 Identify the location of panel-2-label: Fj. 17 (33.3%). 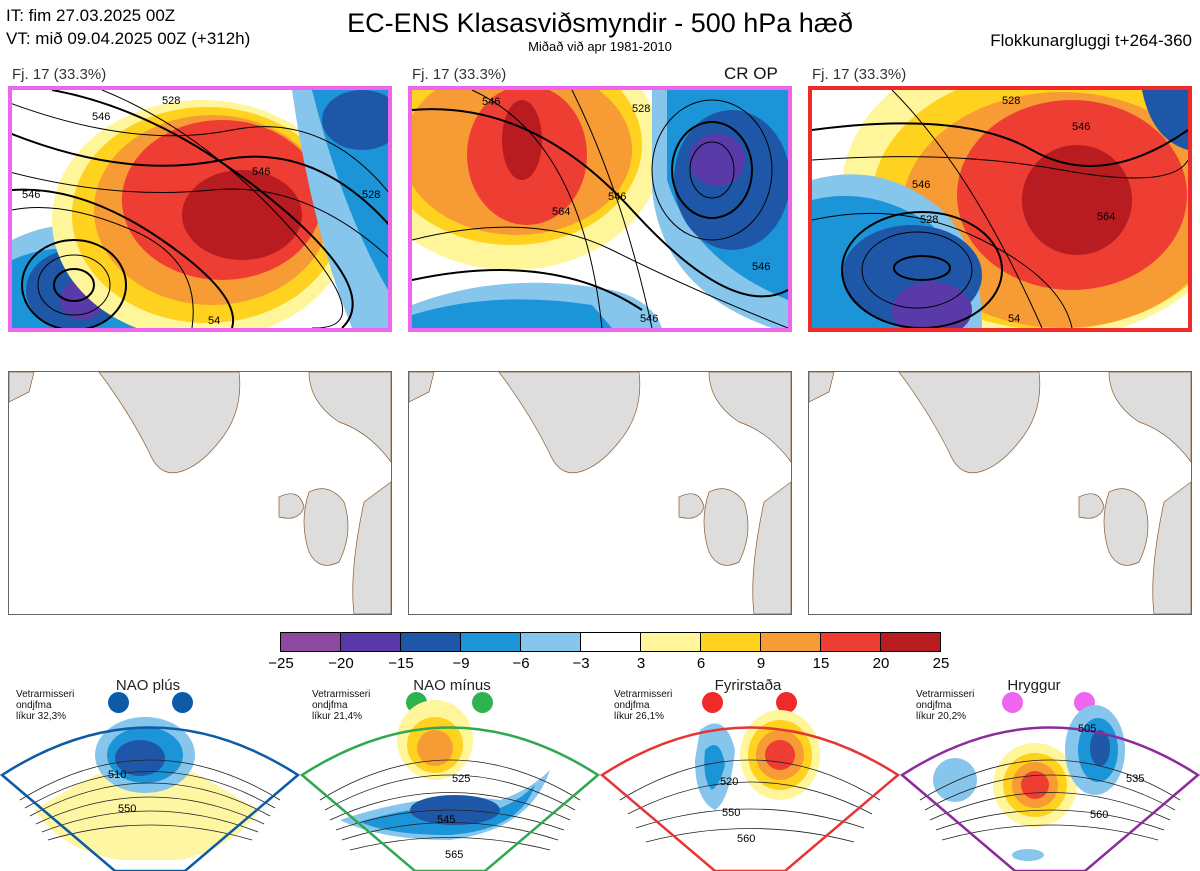
(459, 74).